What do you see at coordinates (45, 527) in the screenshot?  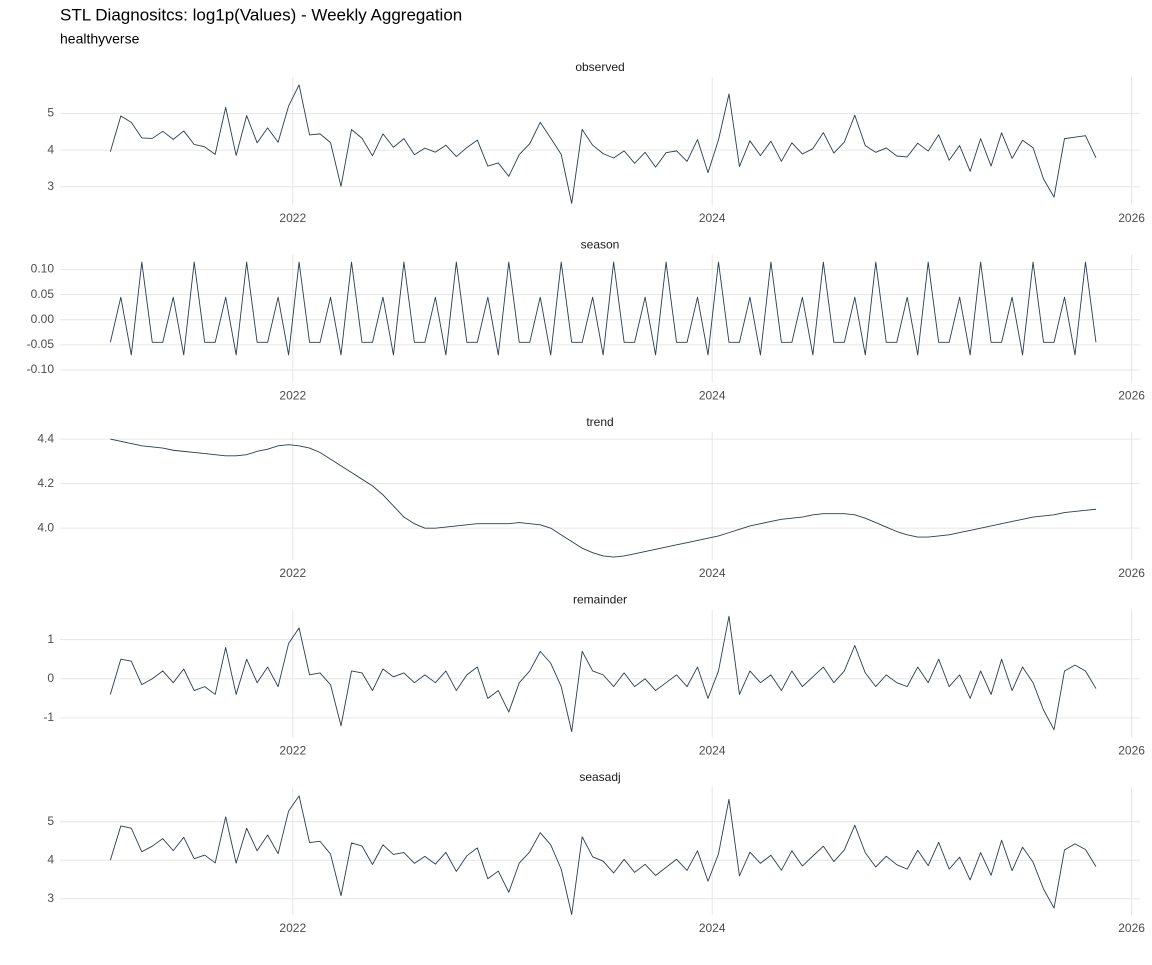 I see `y-tick-label: 4.0` at bounding box center [45, 527].